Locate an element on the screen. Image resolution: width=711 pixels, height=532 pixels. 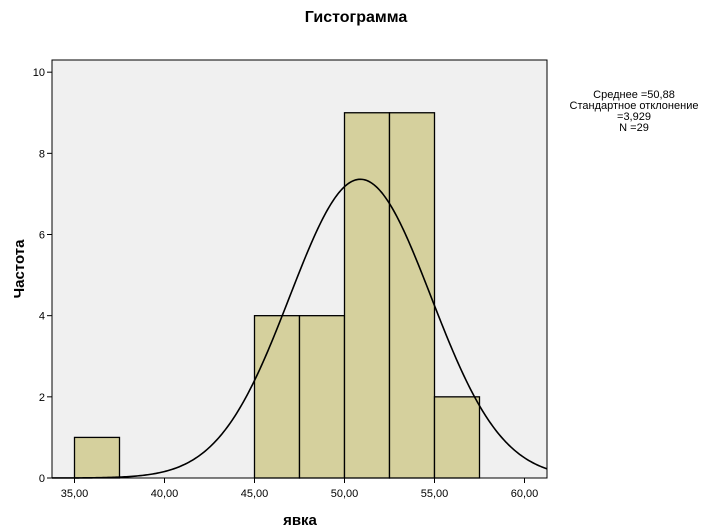
stats-line: N =29 is located at coordinates (634, 128).